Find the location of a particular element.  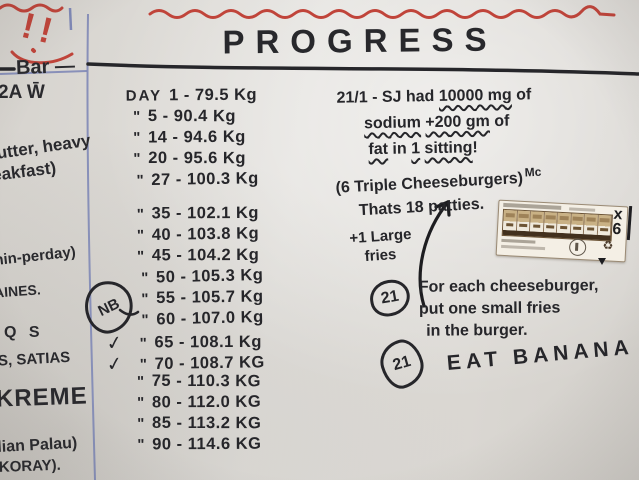

weight-entry: 55 - 105.7 Kg is located at coordinates (210, 297).